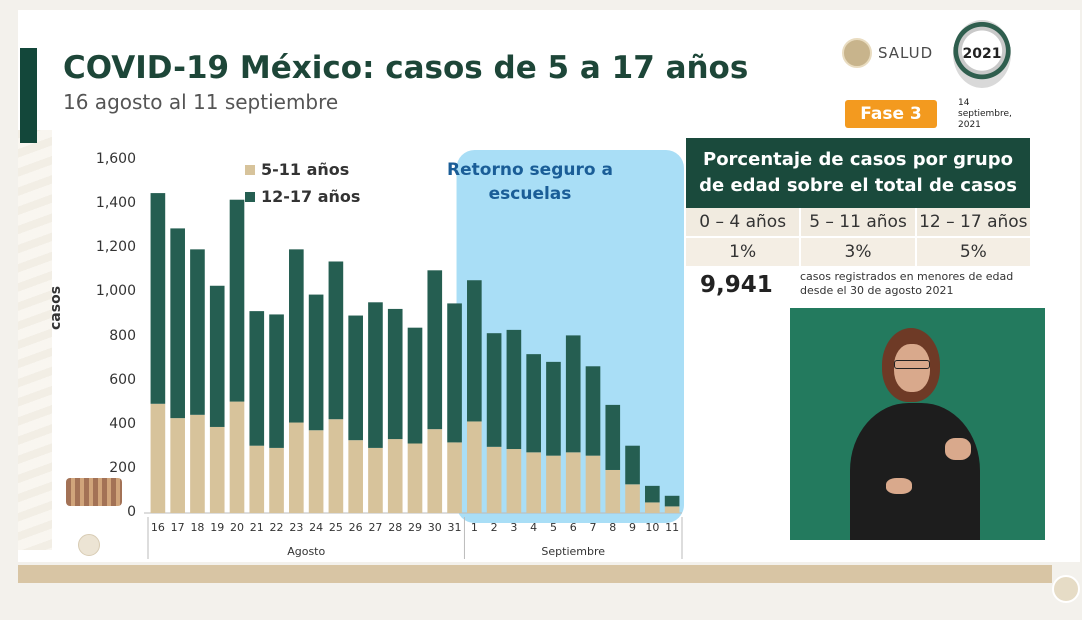 The image size is (1082, 620). What do you see at coordinates (982, 54) in the screenshot?
I see `year-badge-label: 2021` at bounding box center [982, 54].